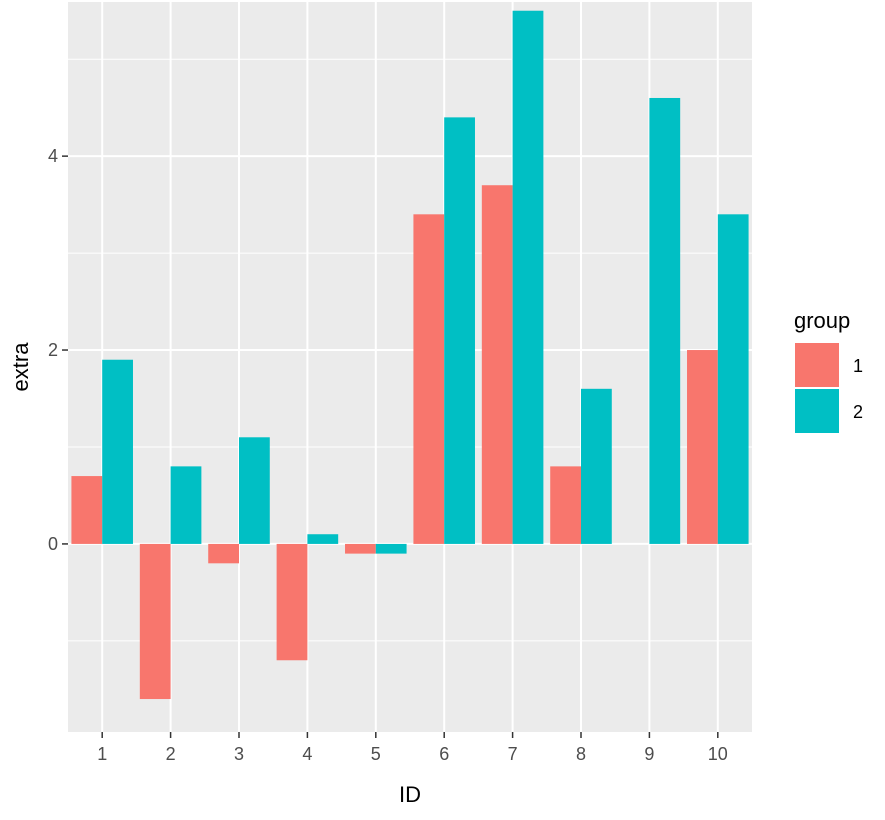 This screenshot has height=820, width=885. Describe the element at coordinates (412, 748) in the screenshot. I see `x-axis-ticks: 1 2 3 4 5 6 7 8 9 10` at that location.